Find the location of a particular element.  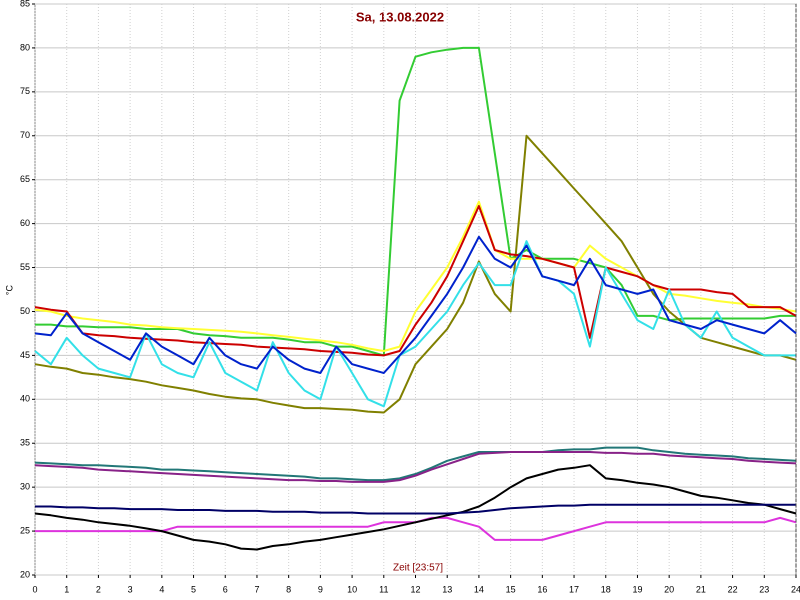

x-tick-label: 10 is located at coordinates (352, 589).